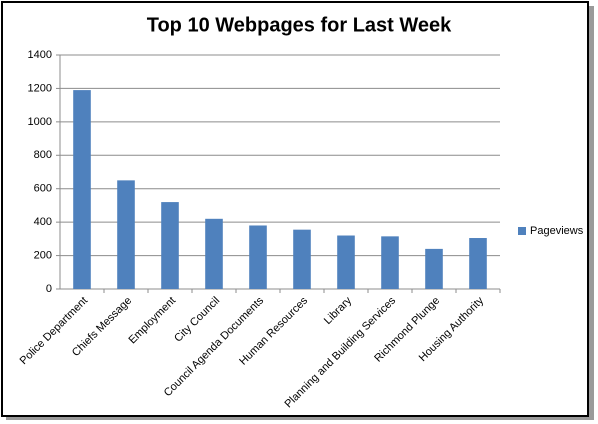  What do you see at coordinates (49, 289) in the screenshot?
I see `y-tick-label: 0` at bounding box center [49, 289].